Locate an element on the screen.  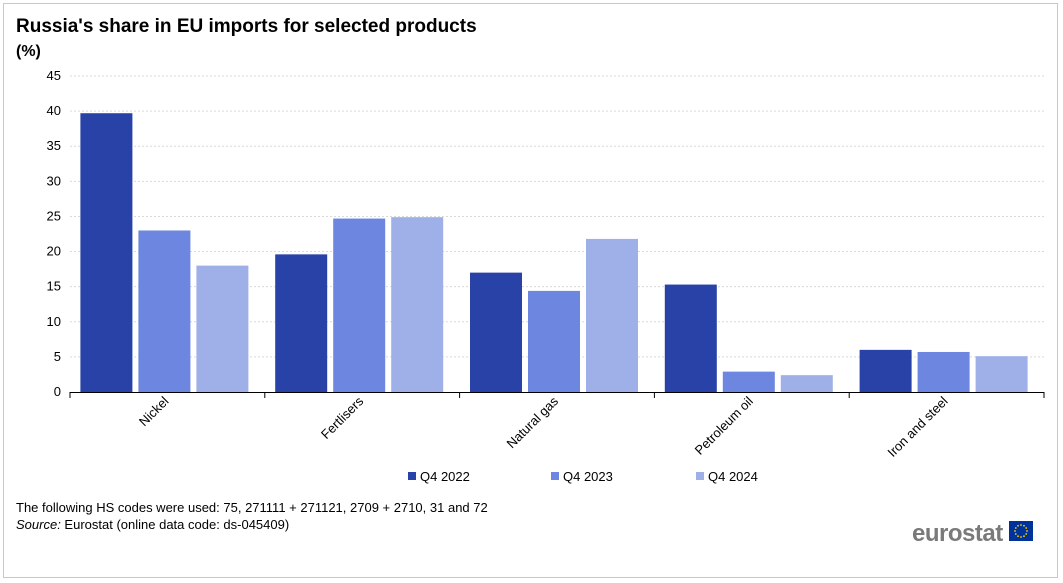
y-tick-label: 0 is located at coordinates (57, 391).